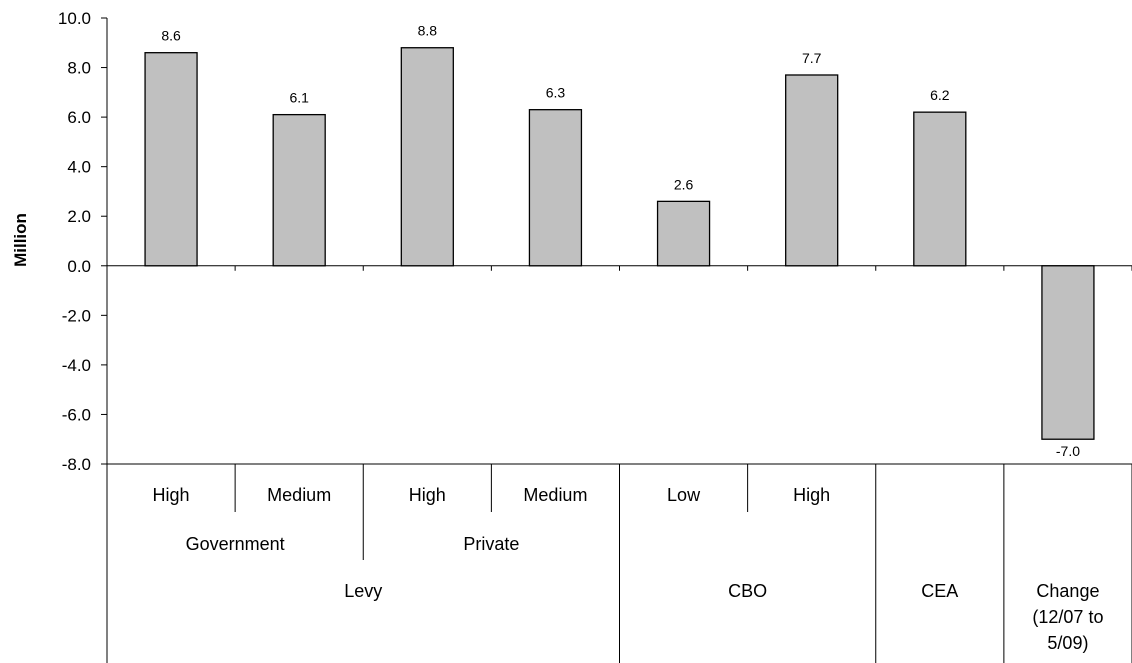 The width and height of the screenshot is (1132, 663). What do you see at coordinates (74, 18) in the screenshot?
I see `y-tick-label: 10.0` at bounding box center [74, 18].